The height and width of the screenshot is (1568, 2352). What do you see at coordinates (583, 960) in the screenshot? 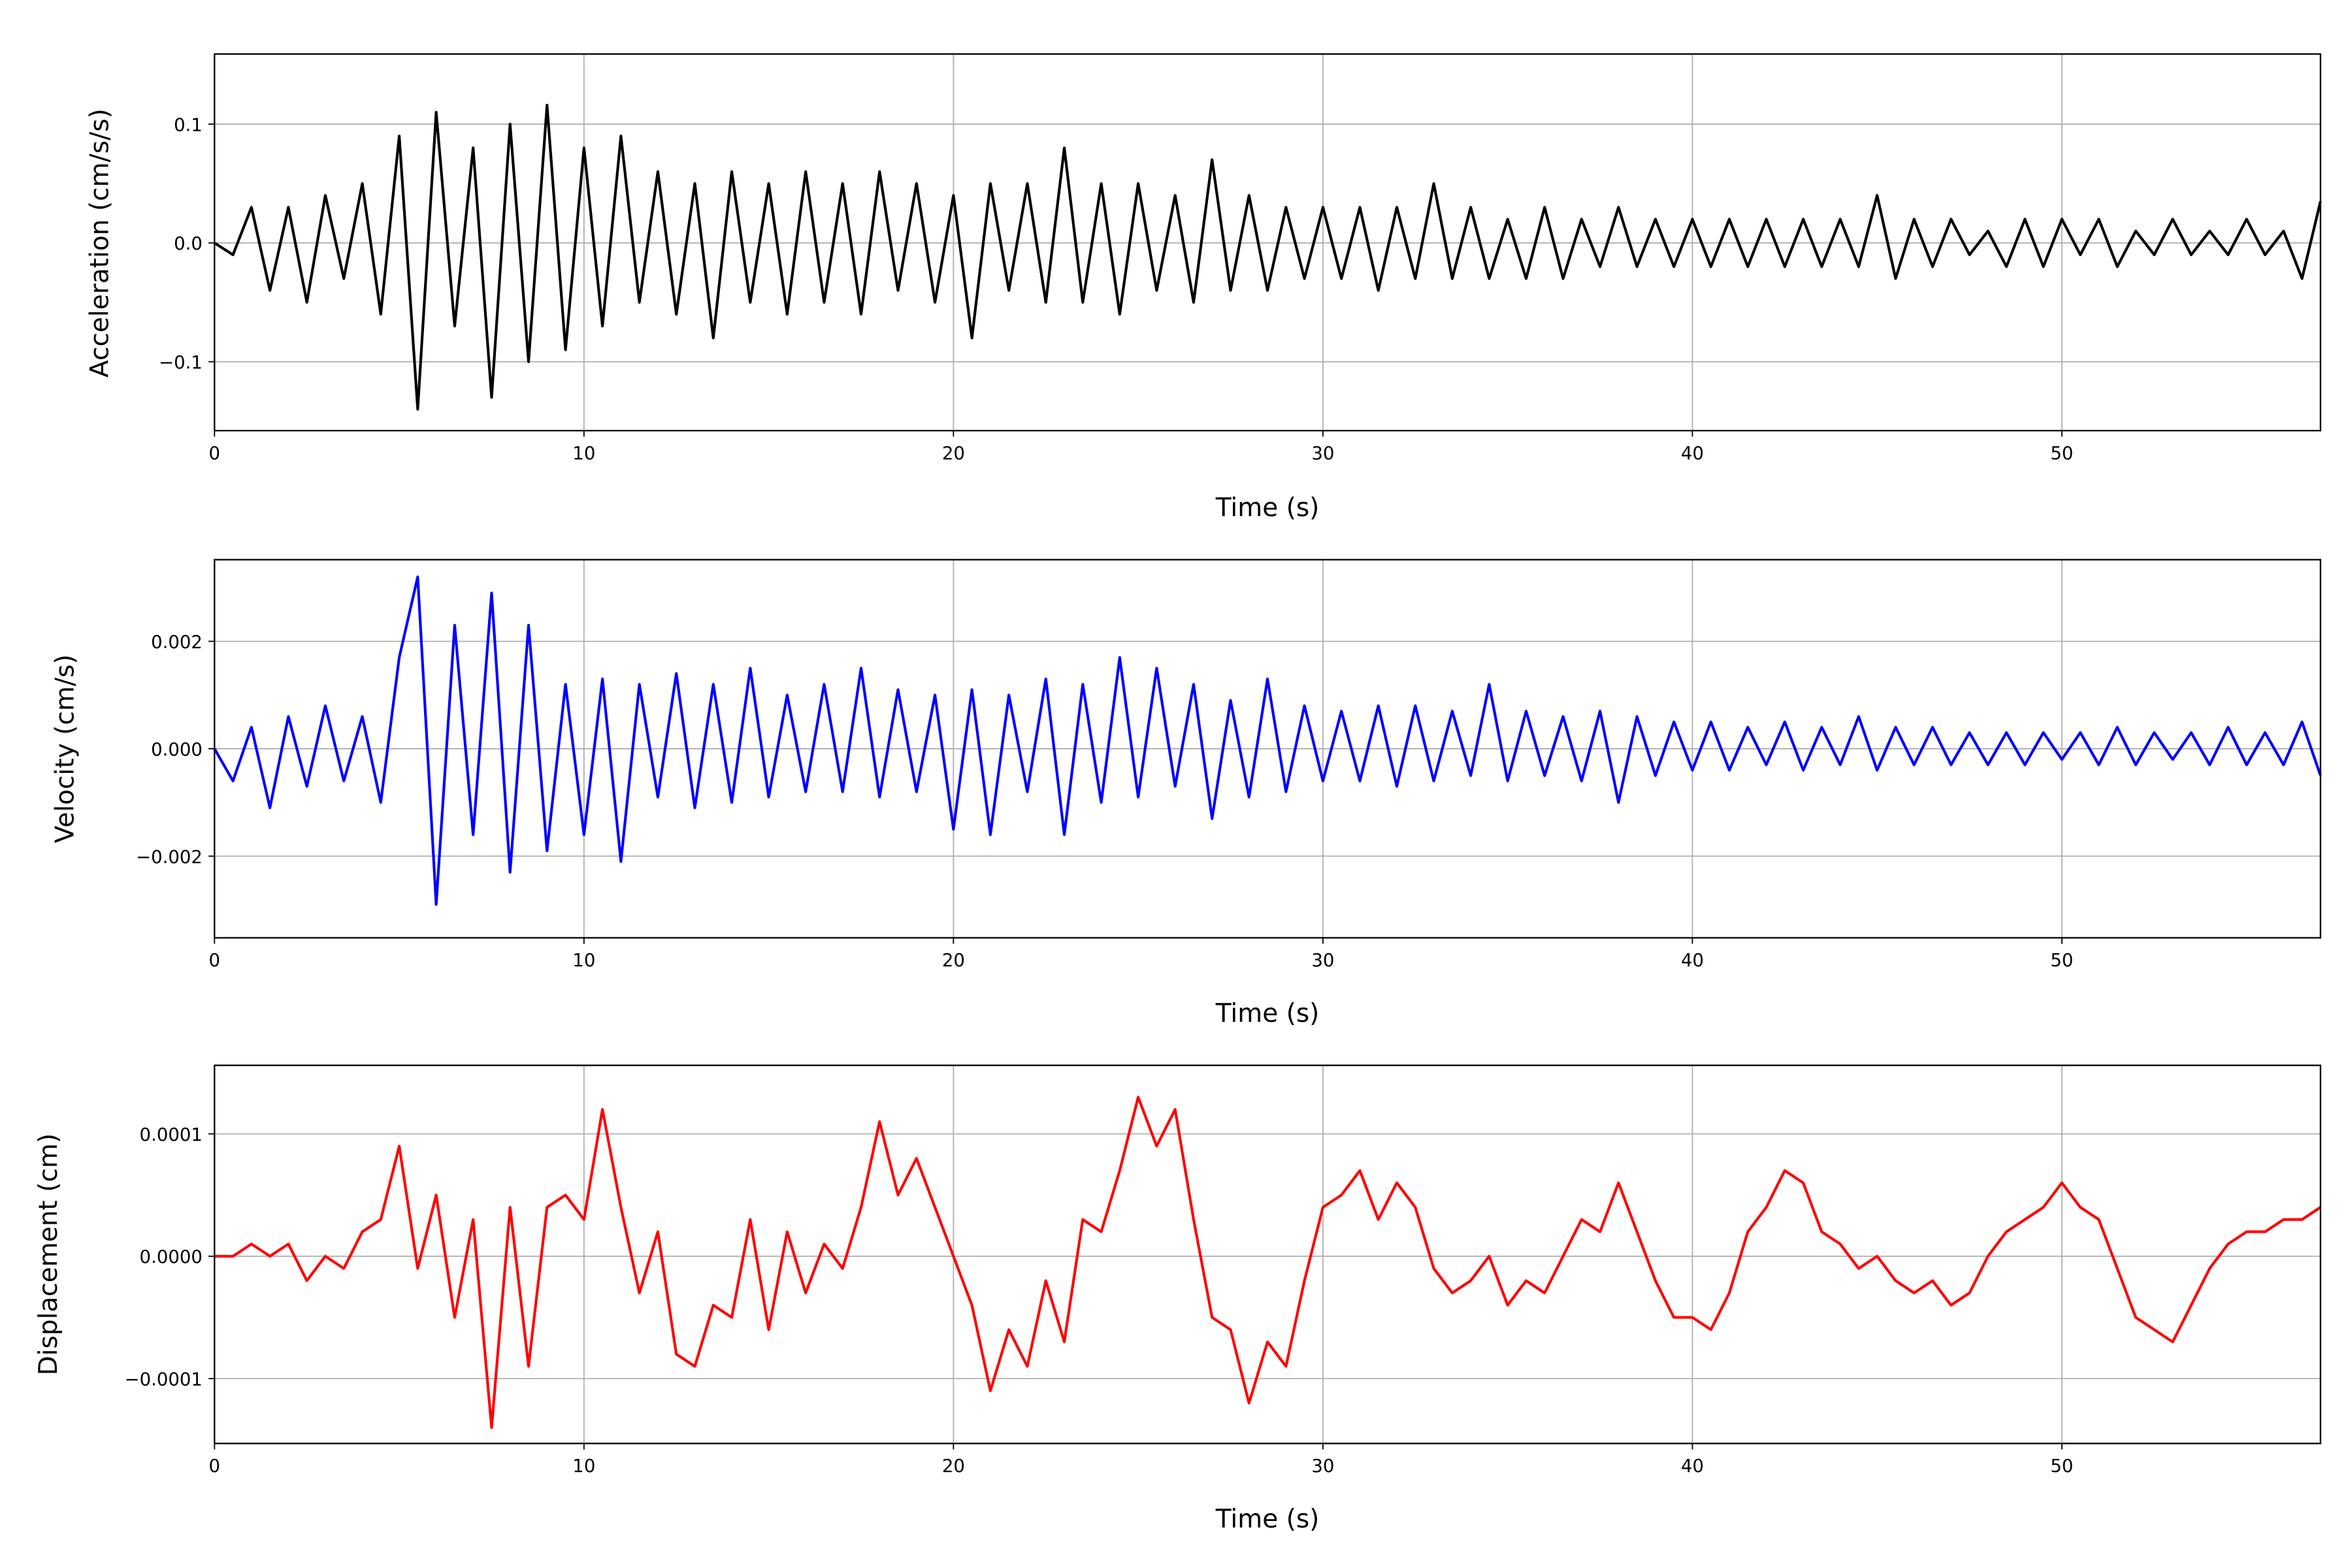
I see `velocity-x-tick-label: 10` at bounding box center [583, 960].